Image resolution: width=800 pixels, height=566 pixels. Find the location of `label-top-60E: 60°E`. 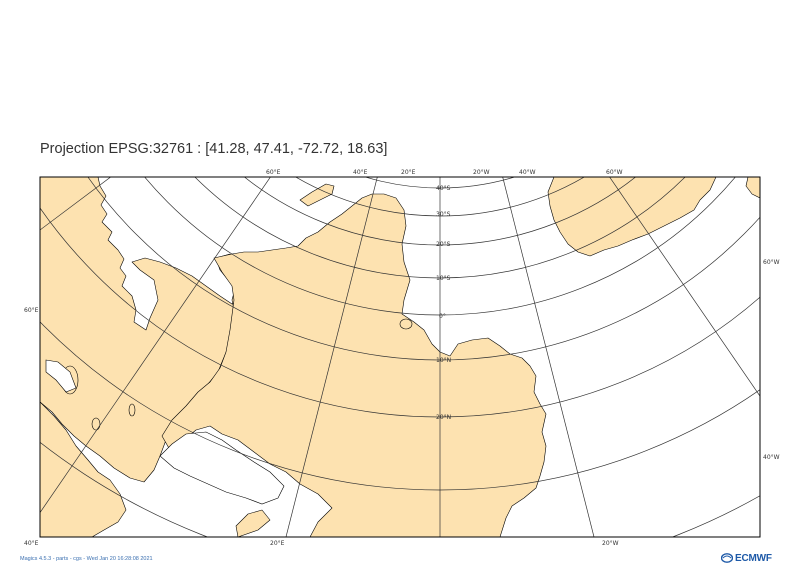

label-top-60E: 60°E is located at coordinates (273, 172).